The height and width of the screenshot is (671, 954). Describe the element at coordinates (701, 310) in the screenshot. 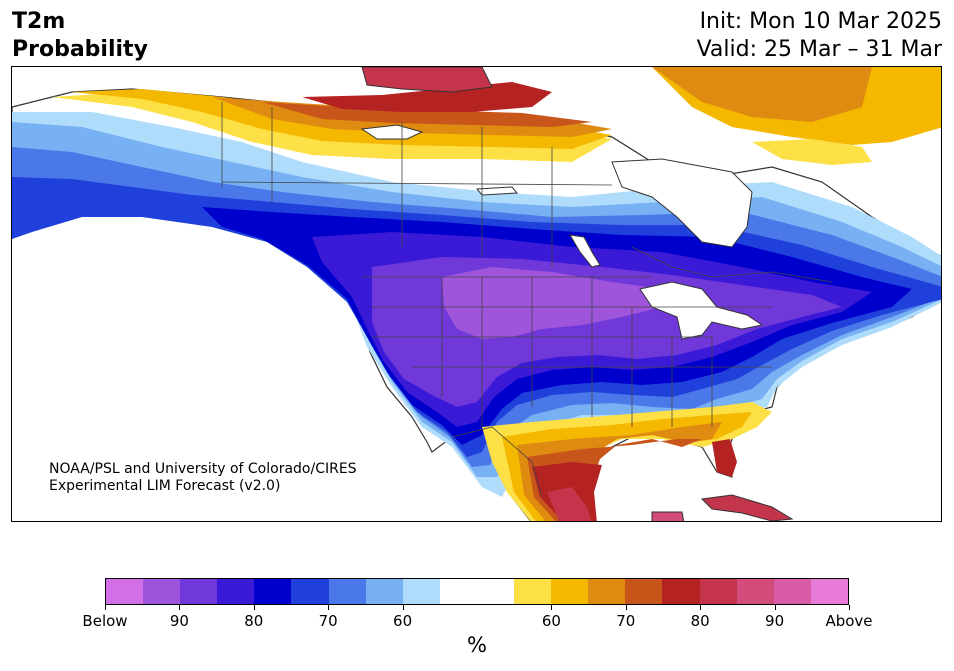

I see `great-lakes` at that location.